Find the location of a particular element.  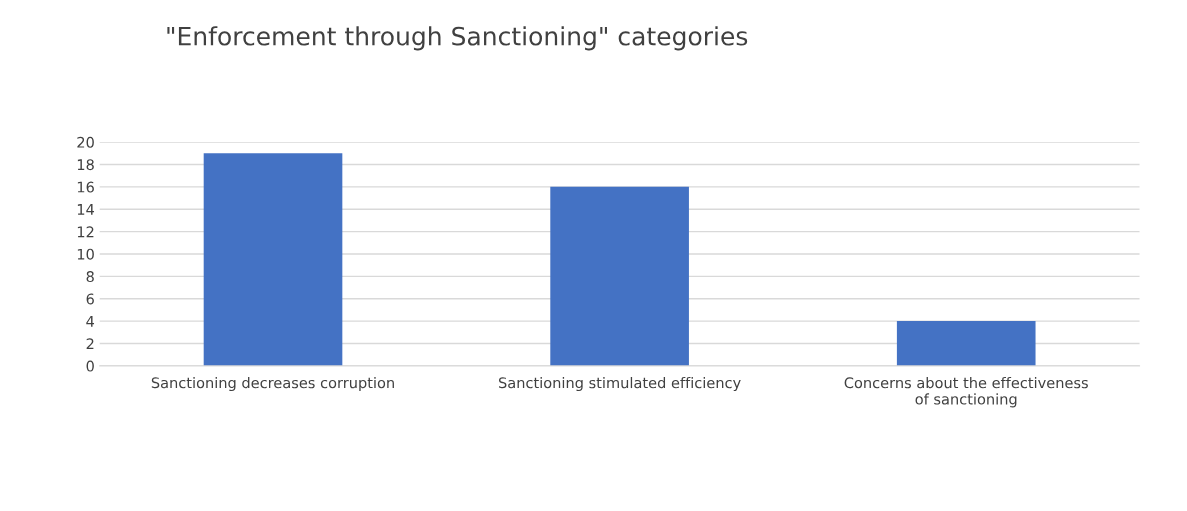

y-tick-label: 2 is located at coordinates (90, 344).